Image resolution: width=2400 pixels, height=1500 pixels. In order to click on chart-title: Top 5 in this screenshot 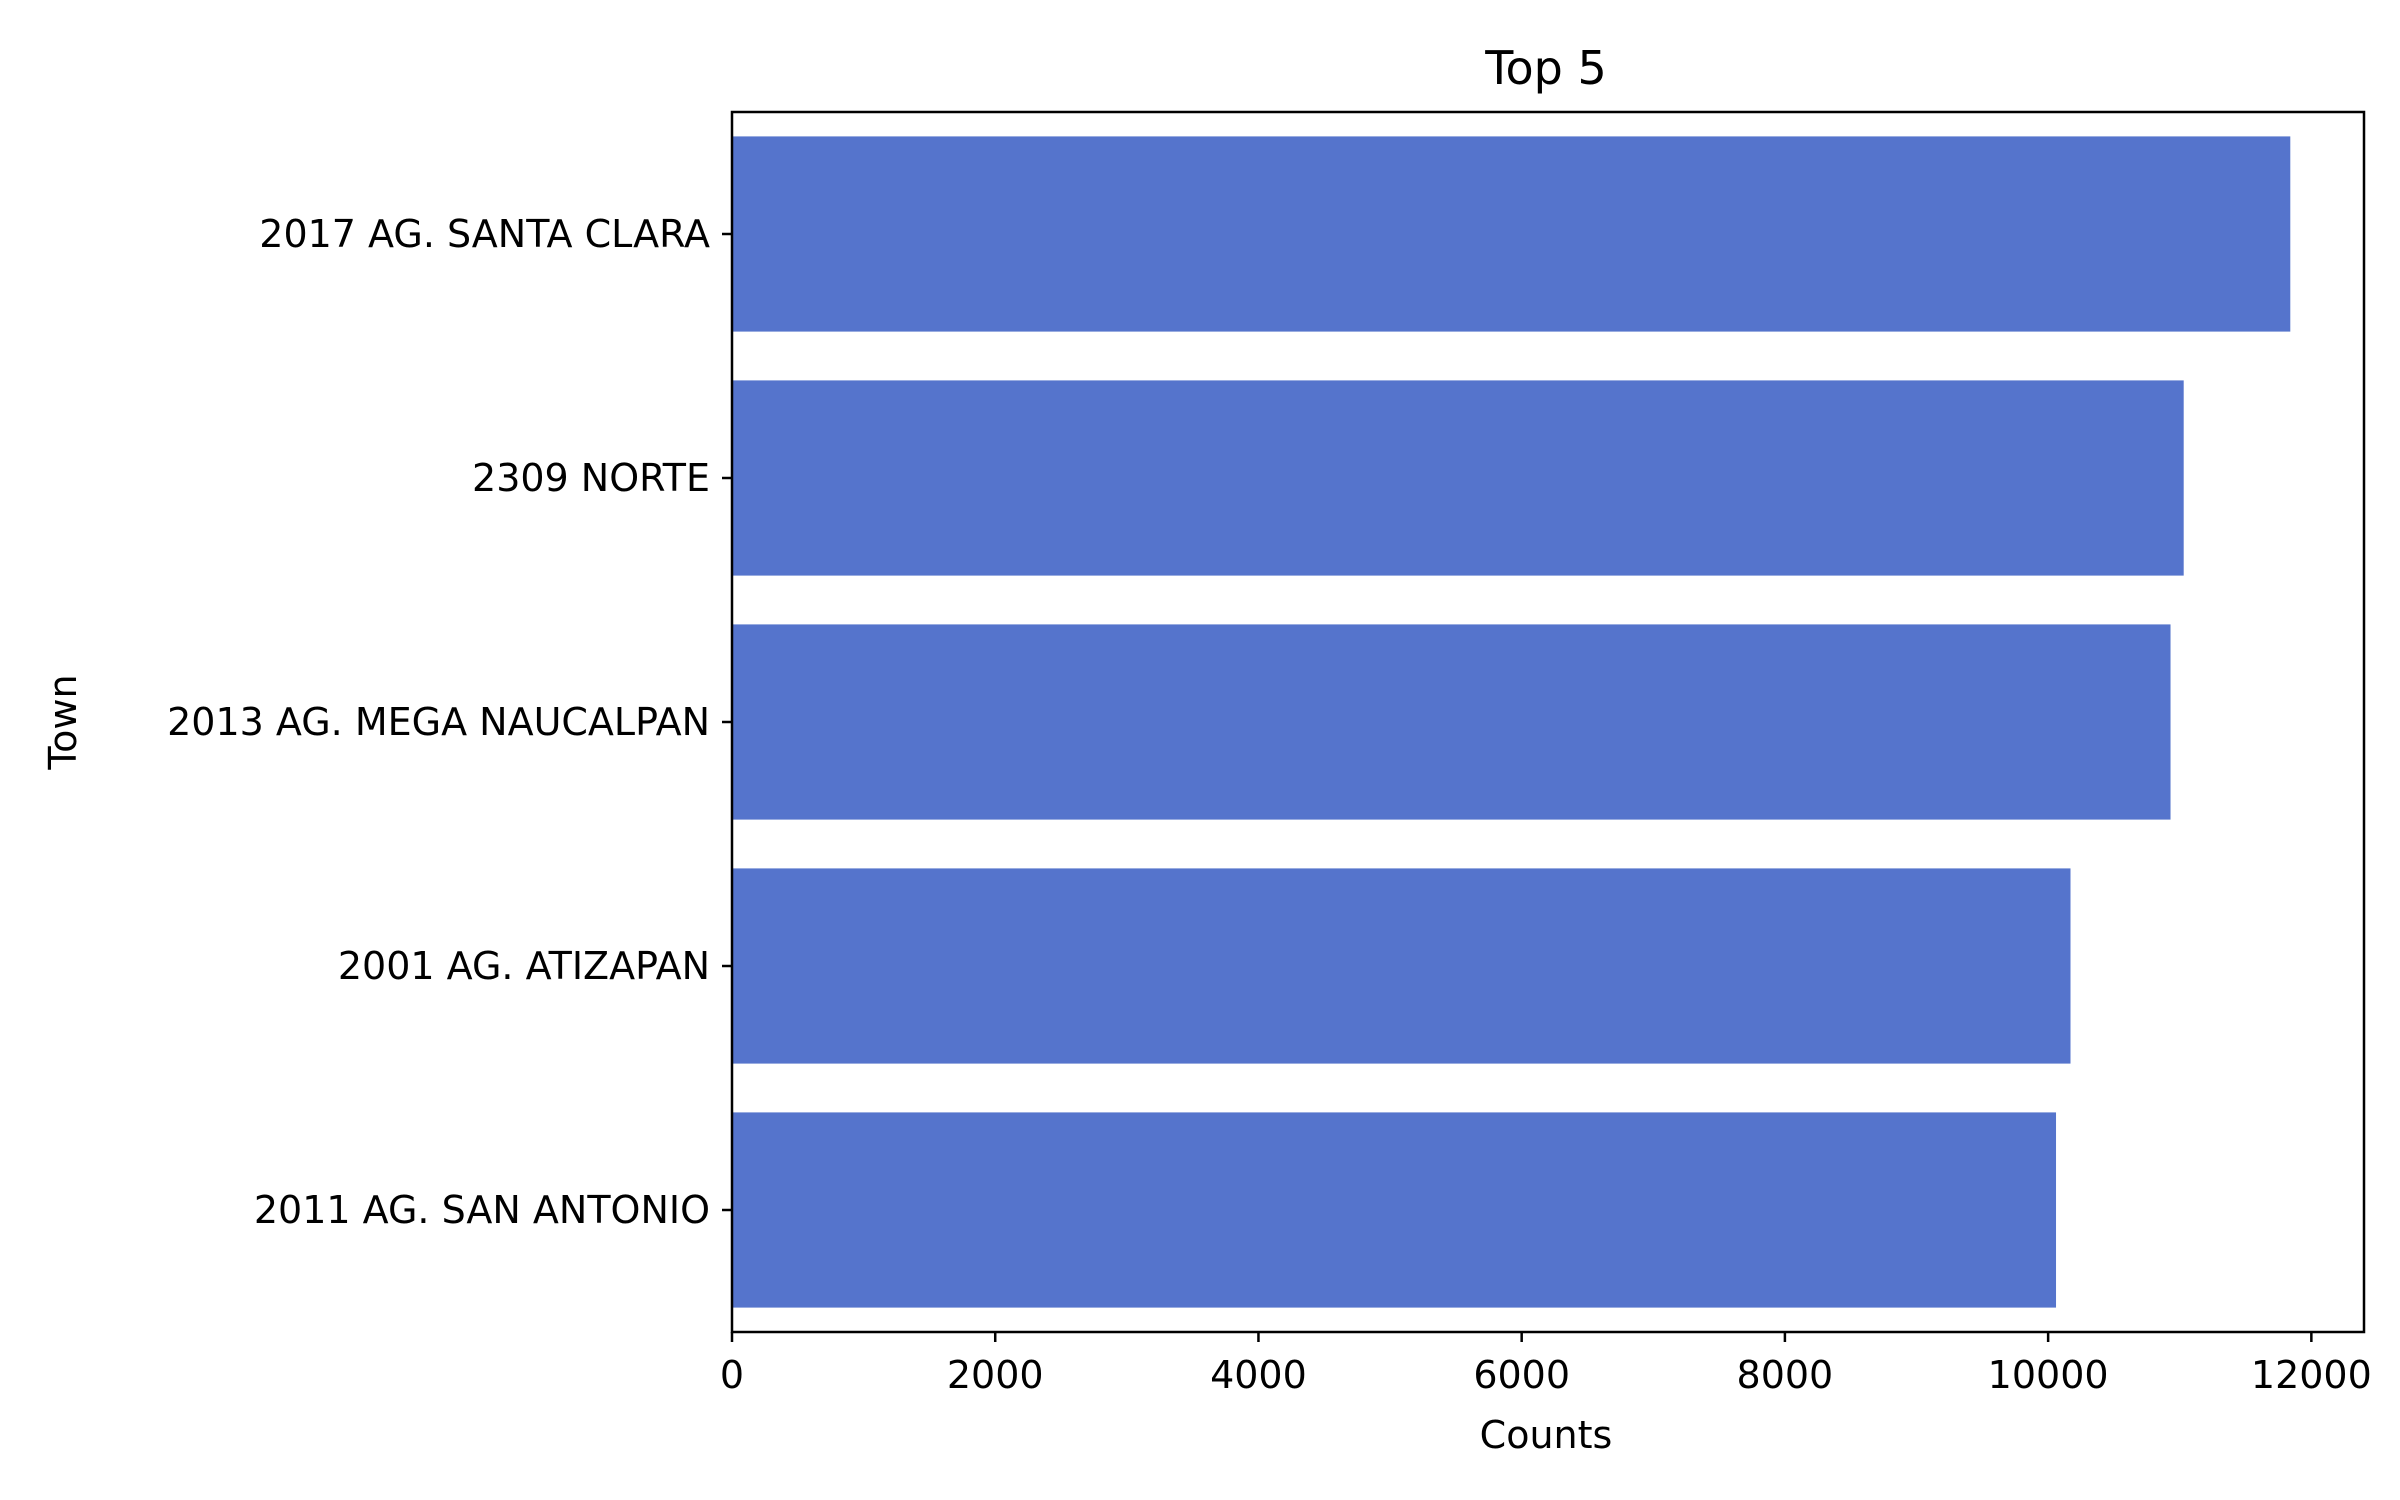, I will do `click(1545, 68)`.